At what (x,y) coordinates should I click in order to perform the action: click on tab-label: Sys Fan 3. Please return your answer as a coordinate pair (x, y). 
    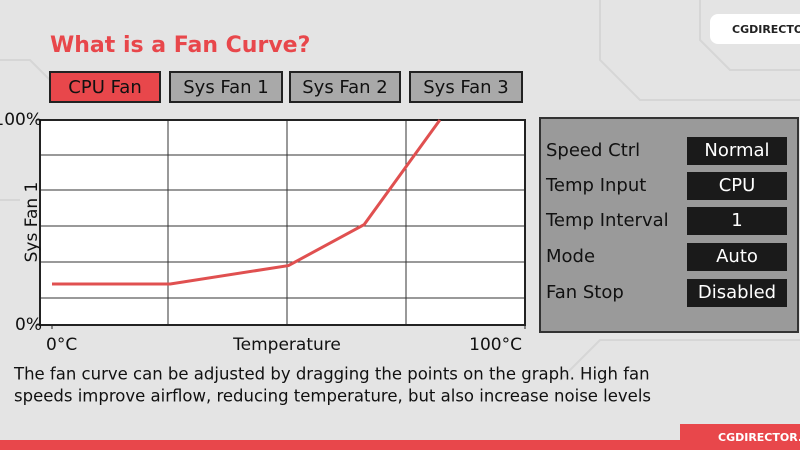
    Looking at the image, I should click on (466, 87).